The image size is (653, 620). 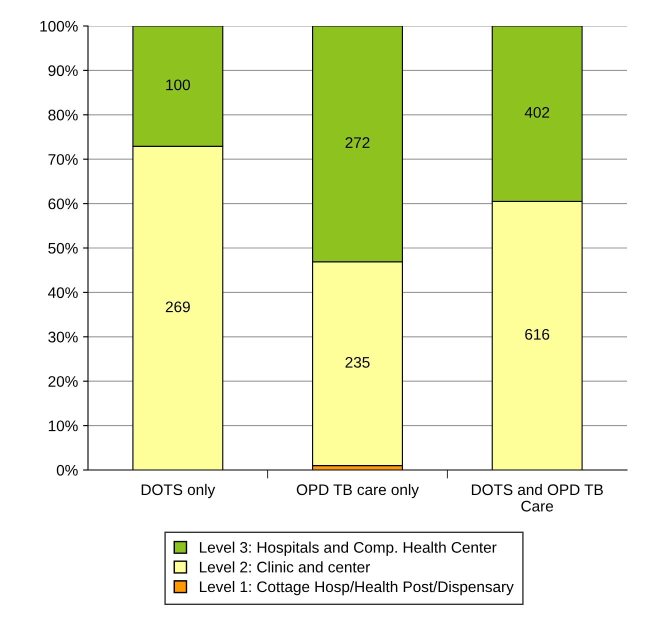 I want to click on y-tick-label: 30%, so click(x=63, y=337).